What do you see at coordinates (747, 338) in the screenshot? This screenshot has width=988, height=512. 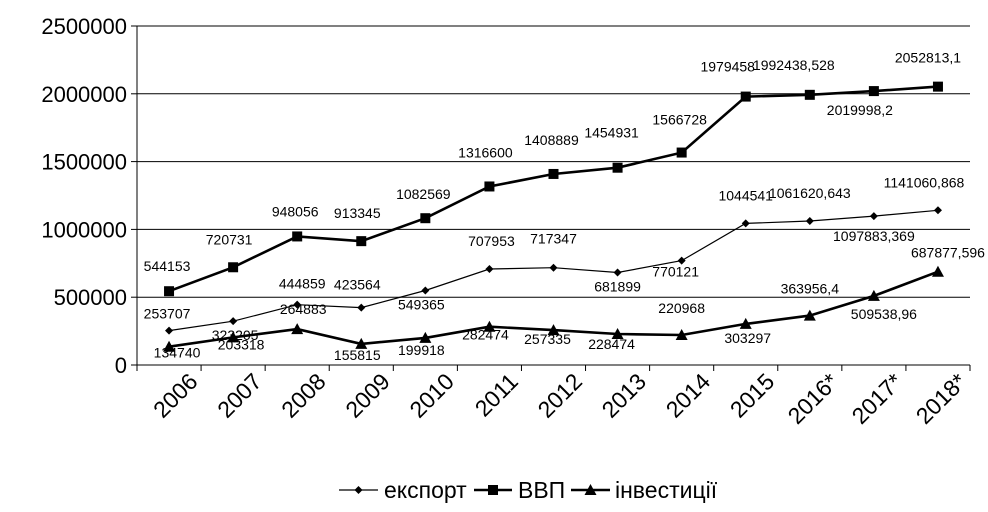 I see `data-label: 303297` at bounding box center [747, 338].